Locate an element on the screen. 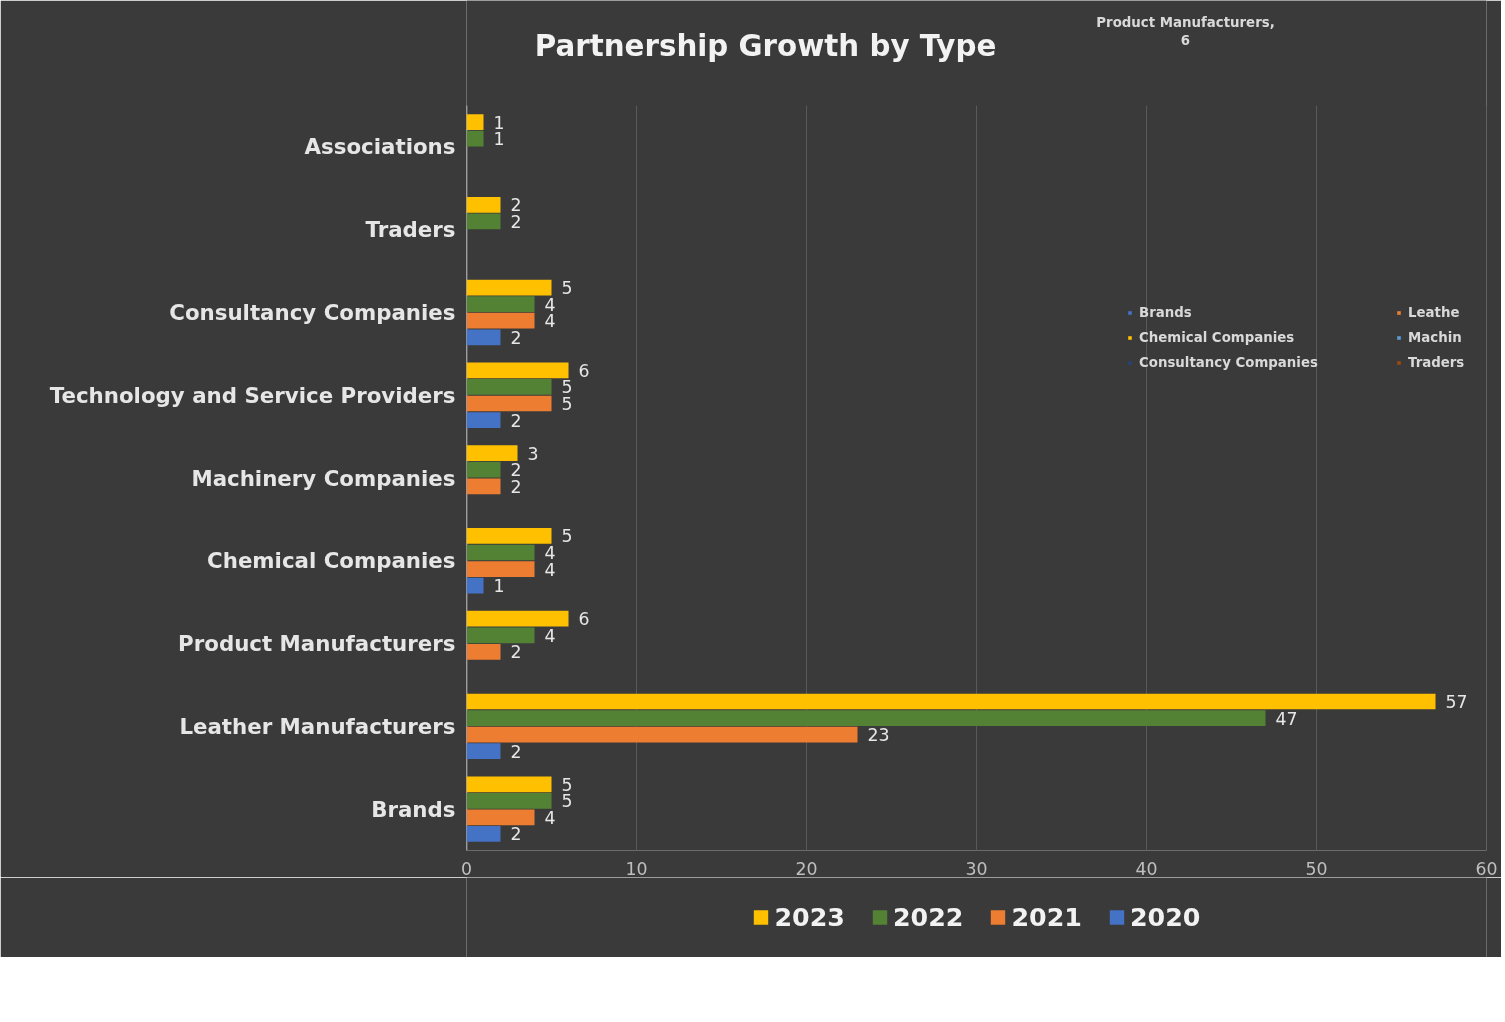  chart-title: Partnership Growth by Type is located at coordinates (765, 45).